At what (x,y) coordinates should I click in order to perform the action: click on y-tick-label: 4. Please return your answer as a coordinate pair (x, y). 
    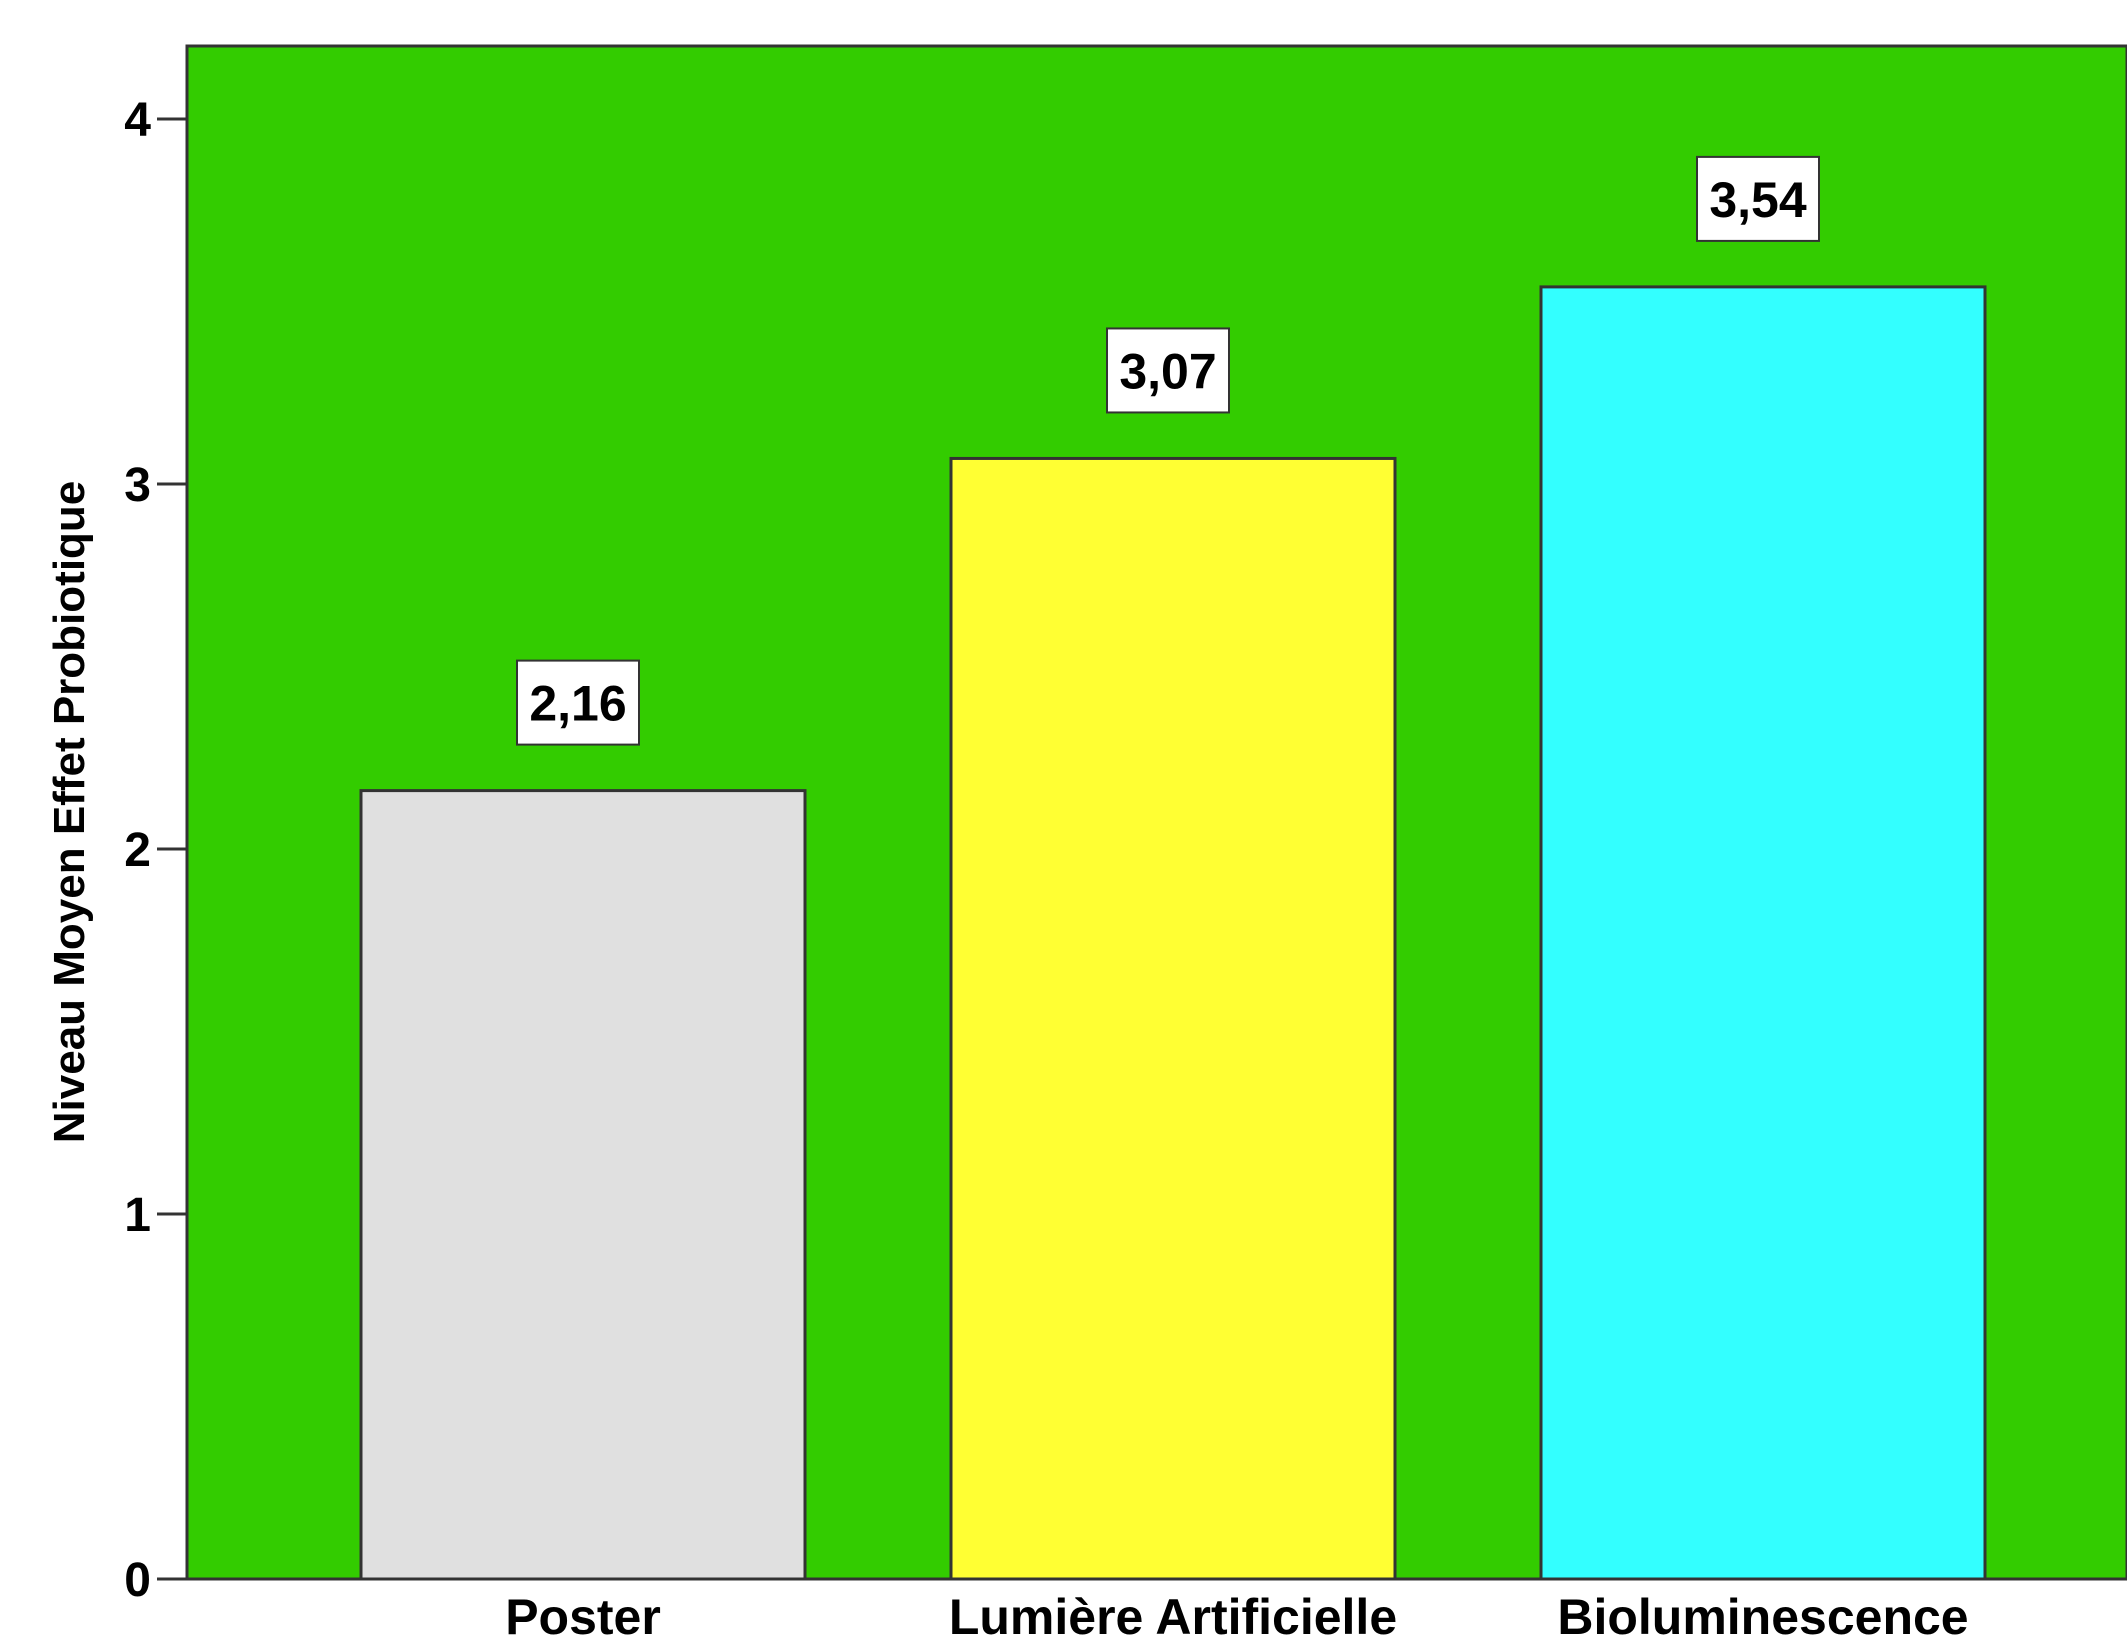
    Looking at the image, I should click on (137, 120).